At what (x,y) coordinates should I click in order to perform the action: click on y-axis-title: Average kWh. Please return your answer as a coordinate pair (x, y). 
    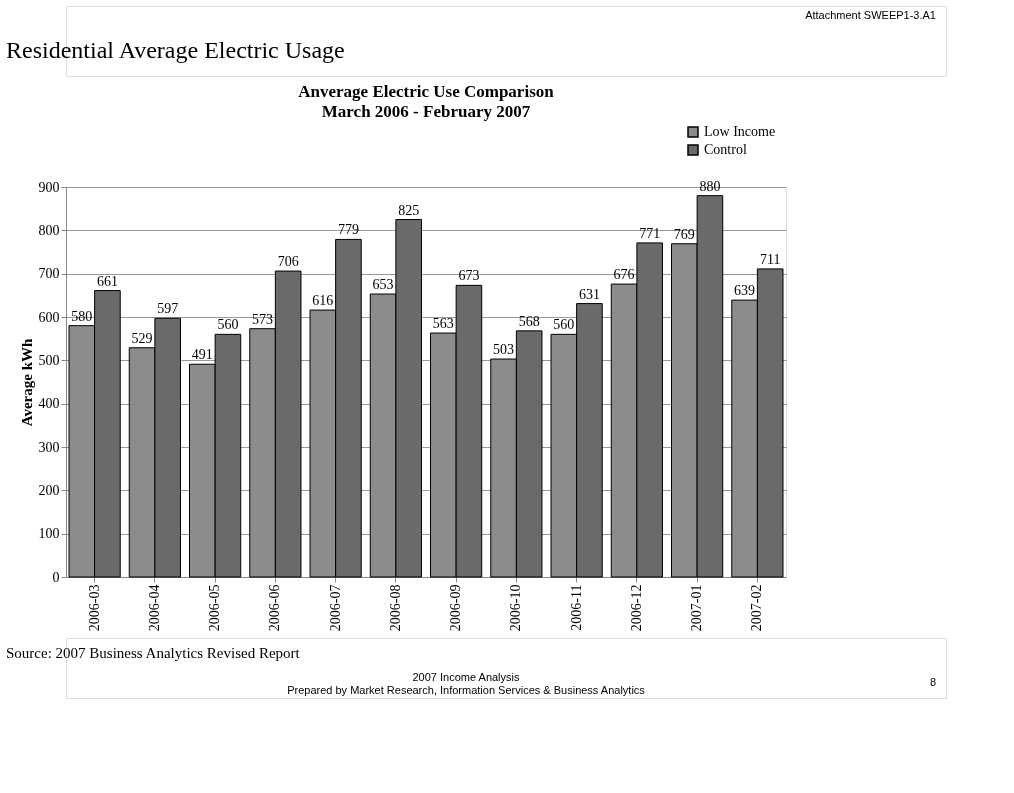
    Looking at the image, I should click on (26, 382).